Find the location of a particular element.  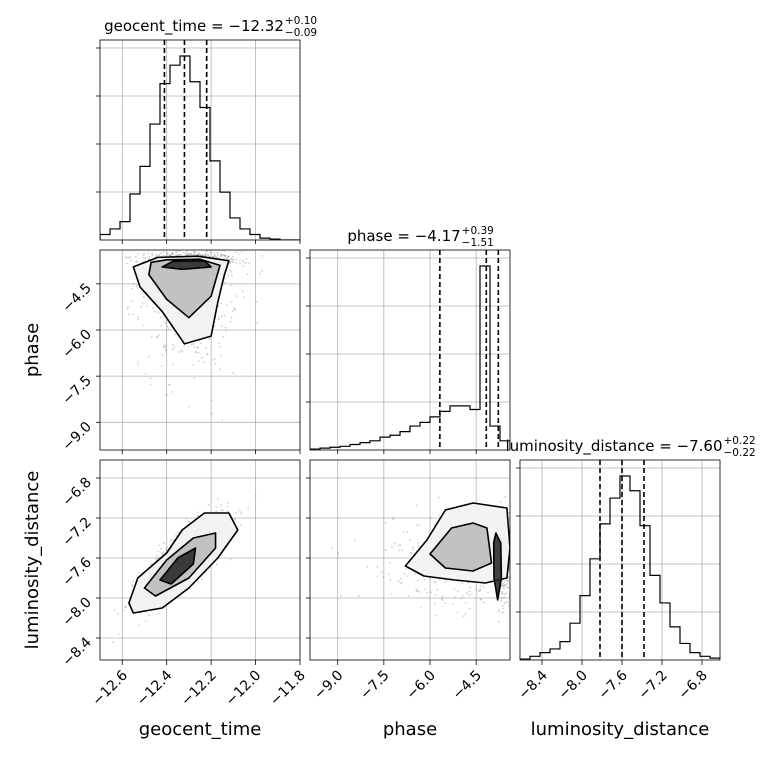

y-tick-label: −7.5 is located at coordinates (76, 390).